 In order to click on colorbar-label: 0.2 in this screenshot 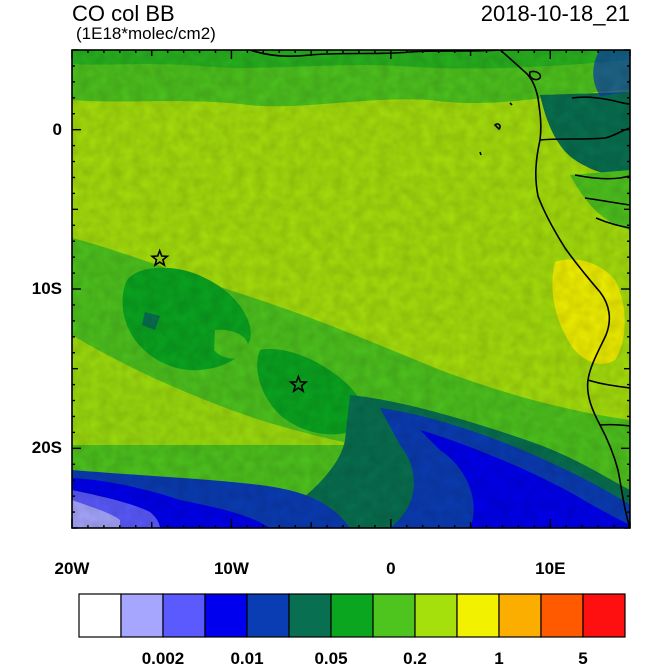, I will do `click(415, 658)`.